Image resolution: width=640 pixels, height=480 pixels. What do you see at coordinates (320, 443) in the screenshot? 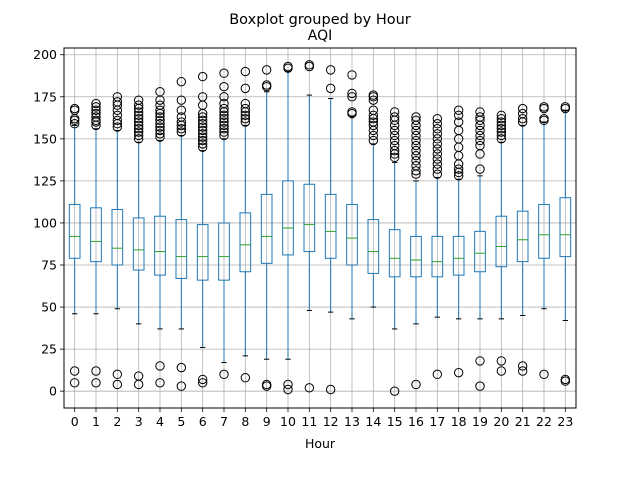
I see `x-axis-label: Hour` at bounding box center [320, 443].